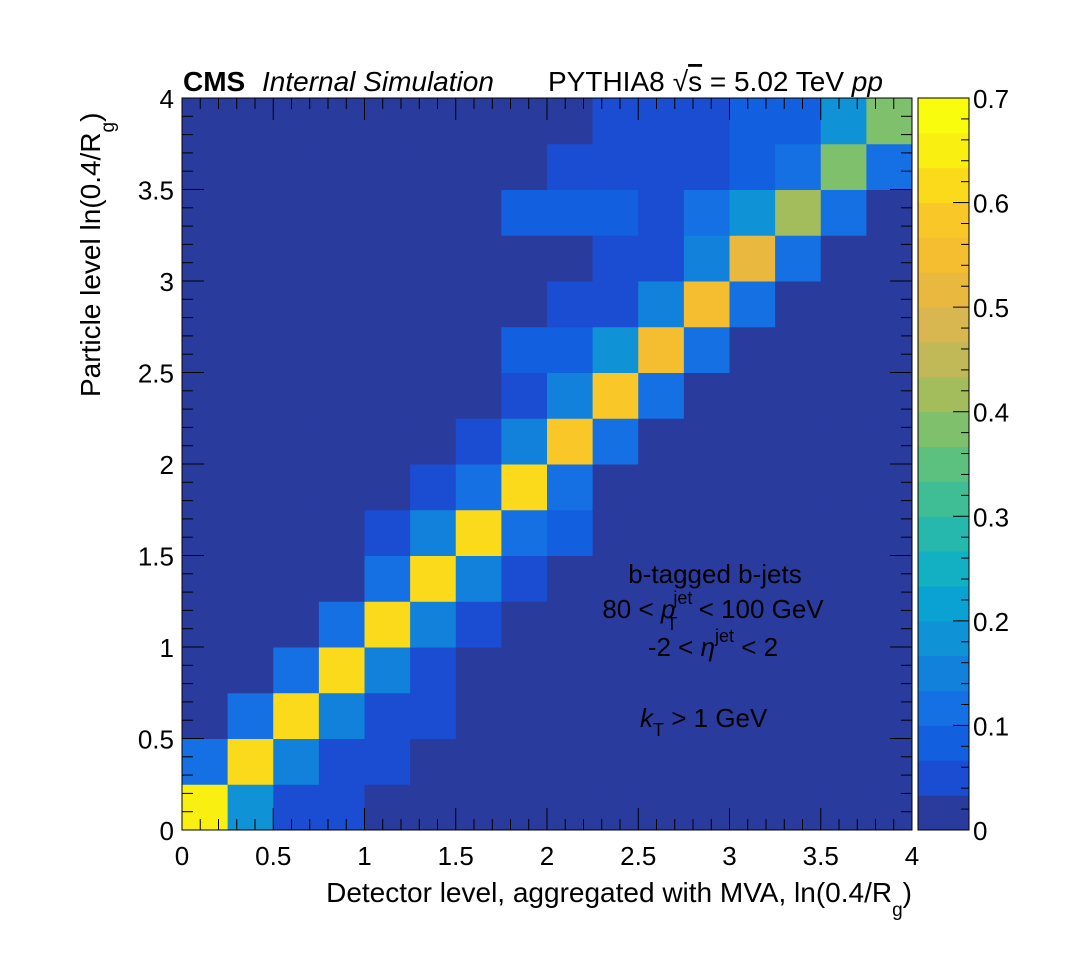 This screenshot has width=1076, height=976. Describe the element at coordinates (943, 464) in the screenshot. I see `color-scale-frame` at that location.